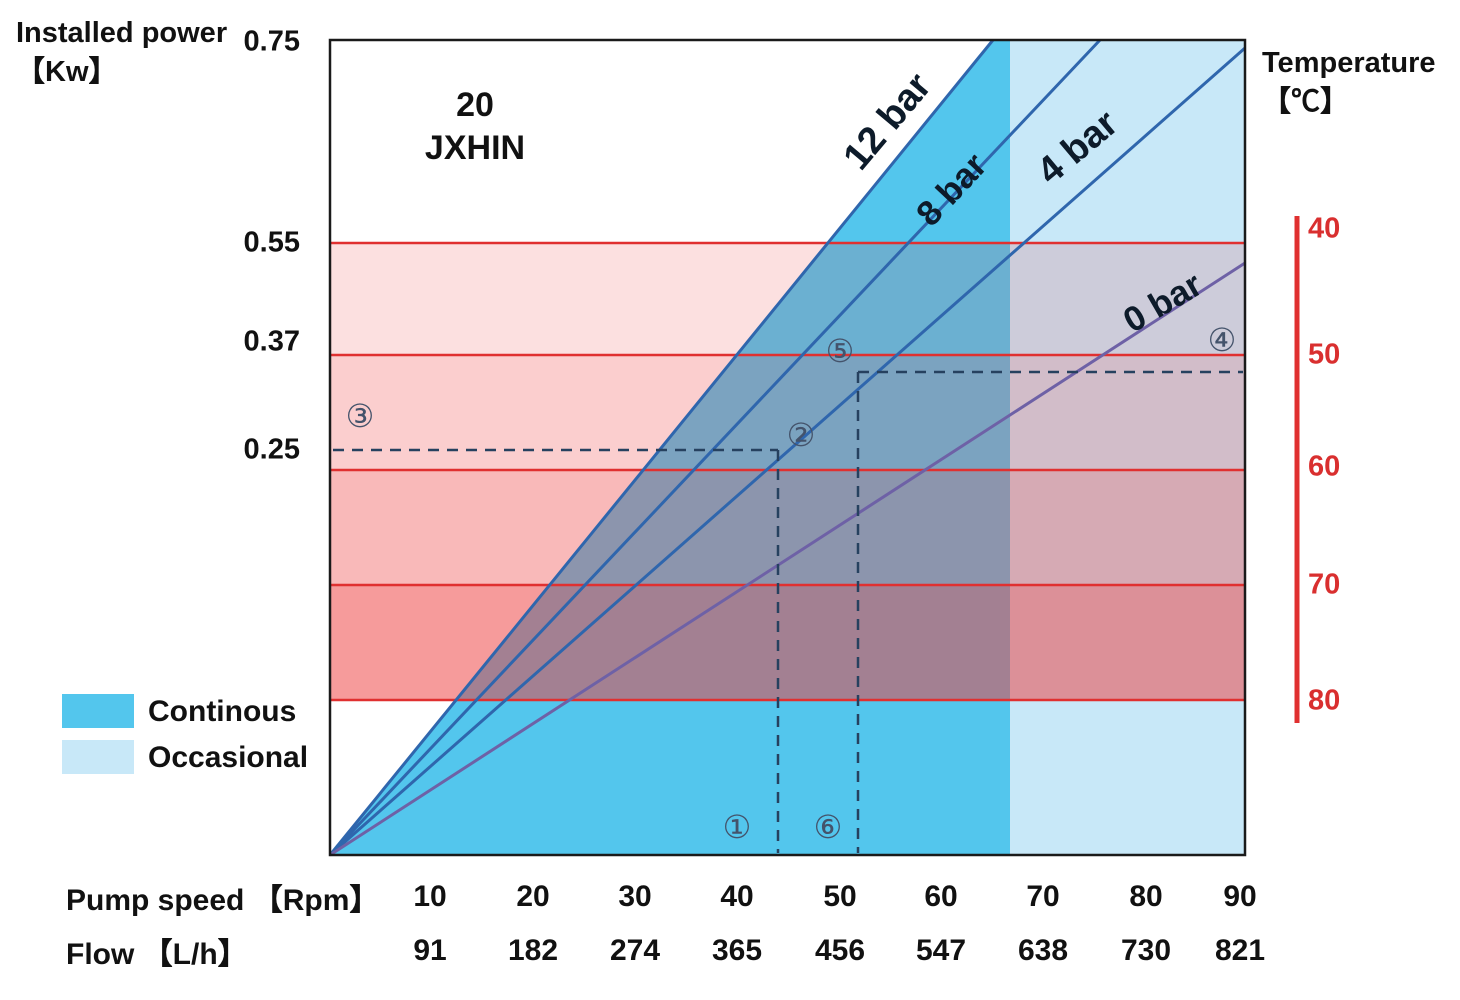  Describe the element at coordinates (271, 449) in the screenshot. I see `power-tick-025: 0.25` at that location.